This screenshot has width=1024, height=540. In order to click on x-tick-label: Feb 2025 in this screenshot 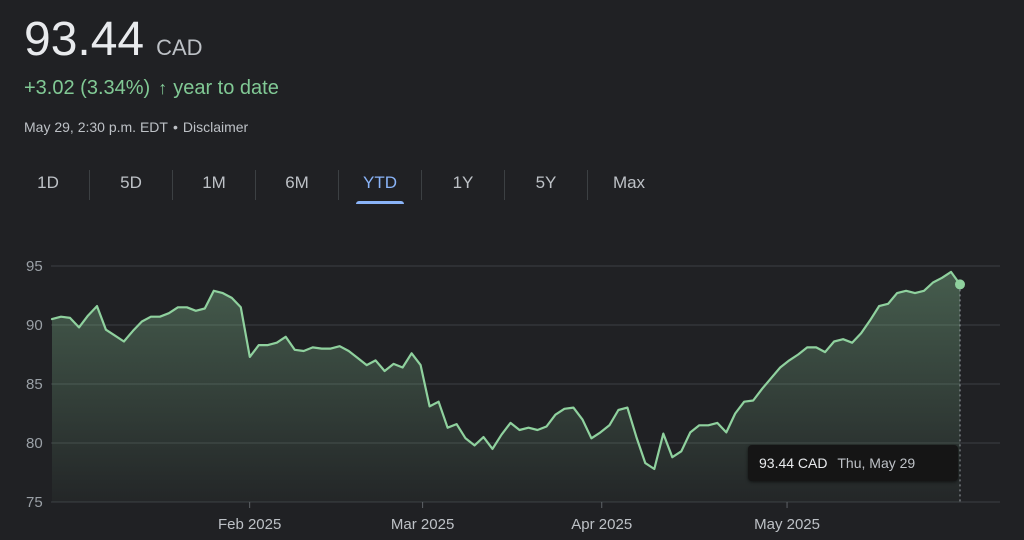, I will do `click(249, 524)`.